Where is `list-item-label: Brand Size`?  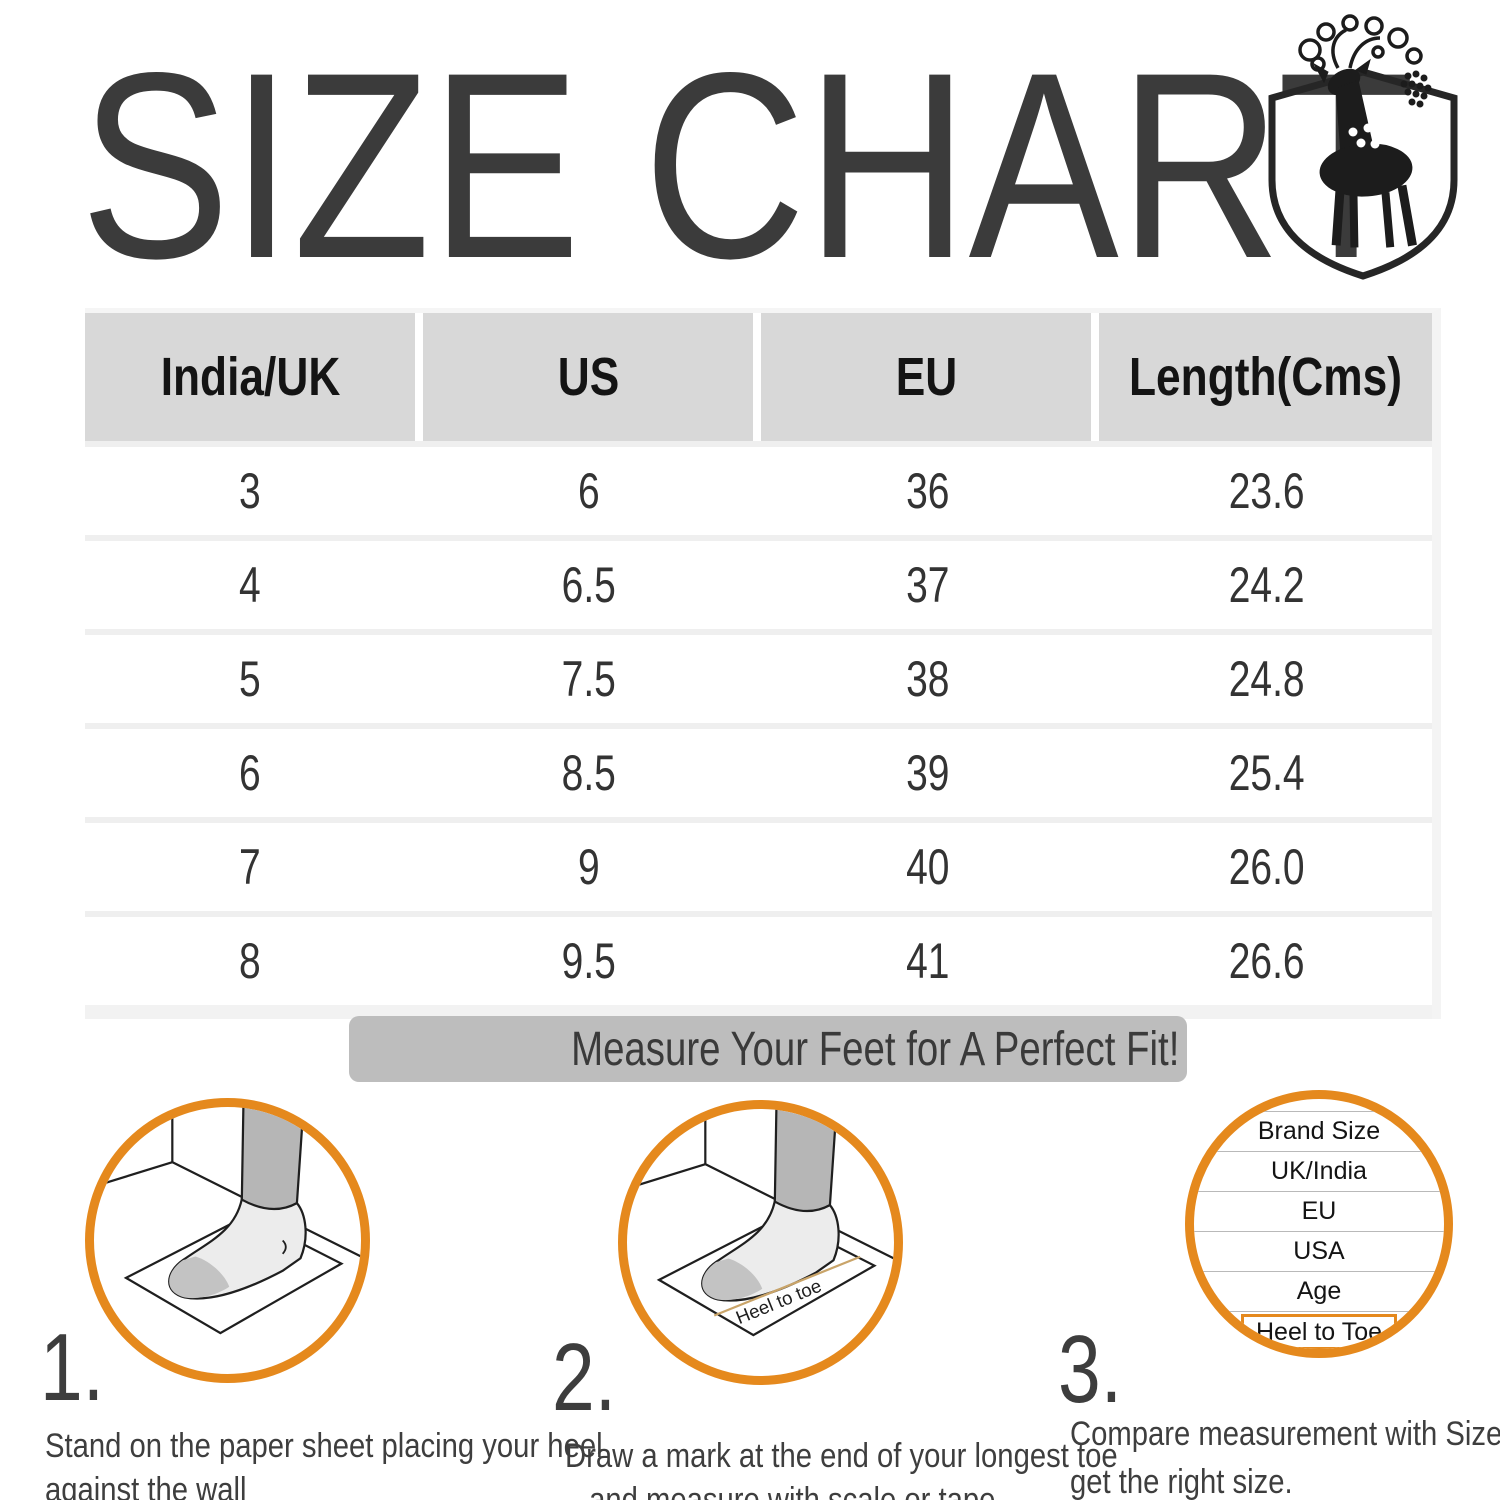
list-item-label: Brand Size is located at coordinates (1319, 1131).